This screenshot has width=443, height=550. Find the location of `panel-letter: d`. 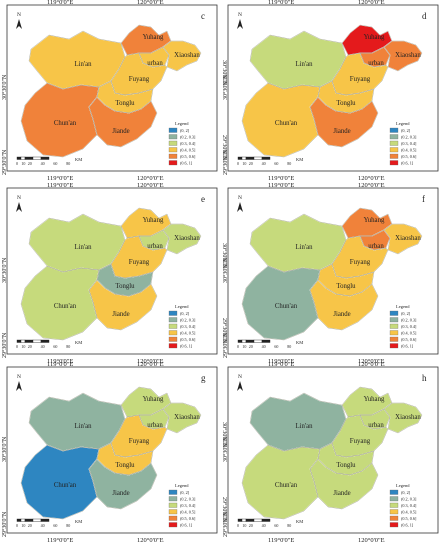

panel-letter: d is located at coordinates (424, 16).